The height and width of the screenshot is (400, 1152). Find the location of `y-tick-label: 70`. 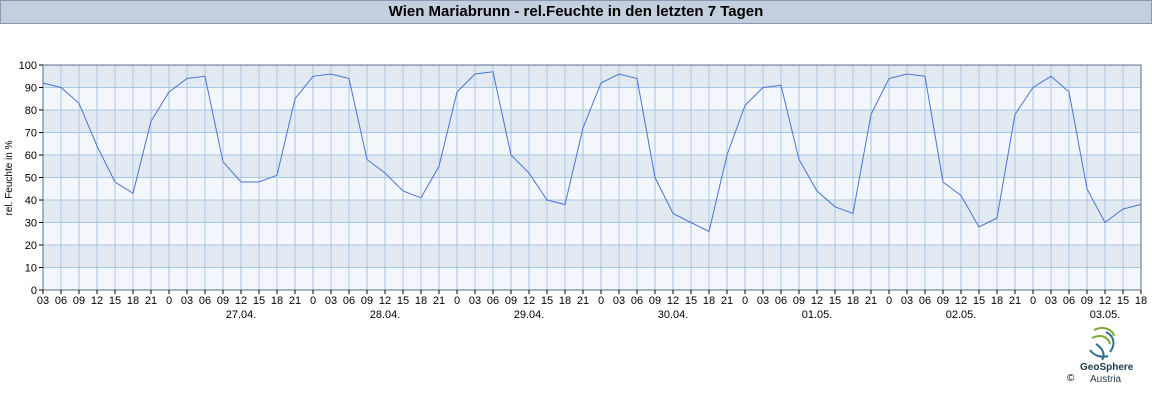

y-tick-label: 70 is located at coordinates (31, 134).